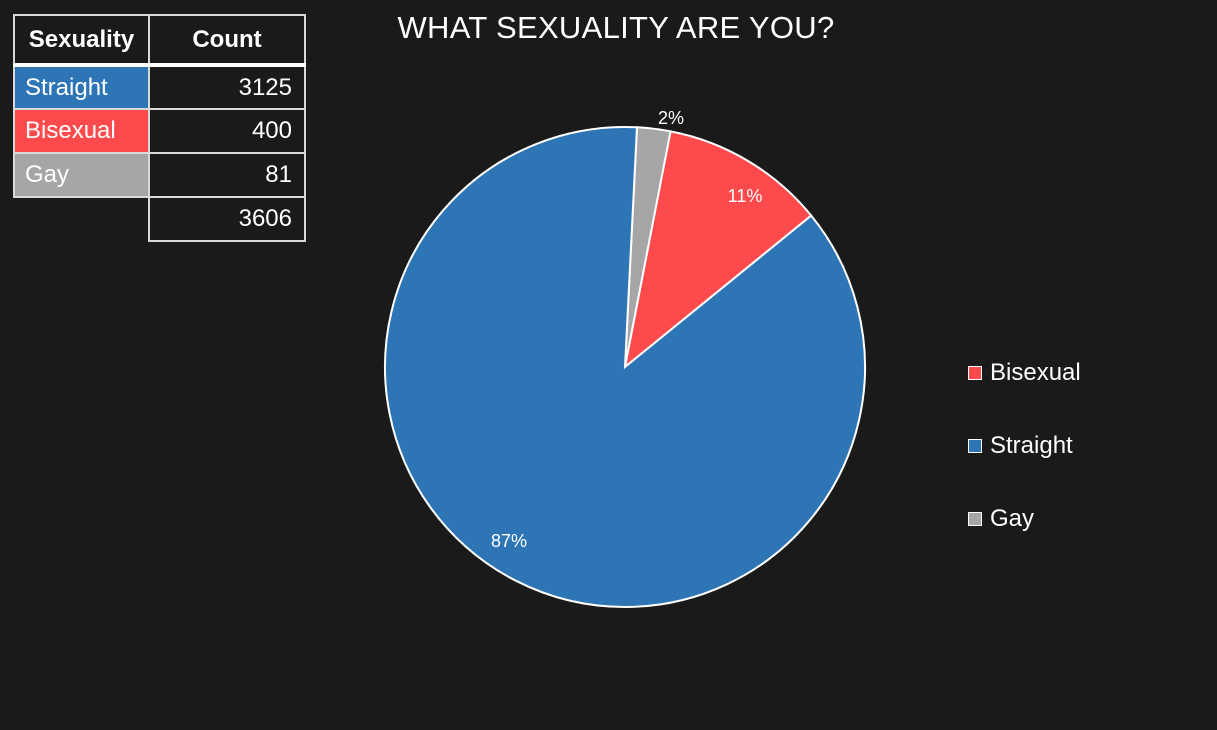 The height and width of the screenshot is (730, 1217). Describe the element at coordinates (509, 541) in the screenshot. I see `data-label-straight: 87%` at that location.